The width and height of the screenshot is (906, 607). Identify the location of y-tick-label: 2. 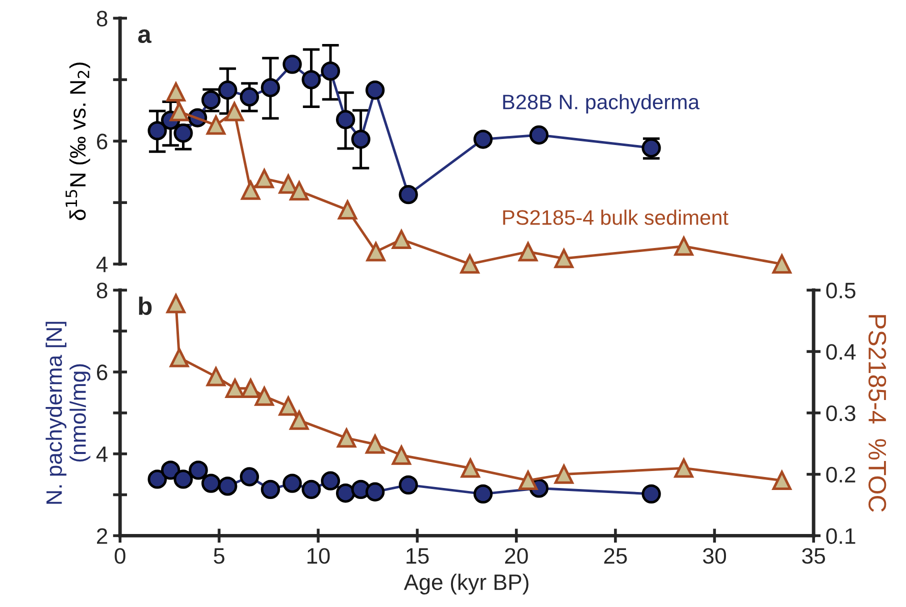
(102, 536).